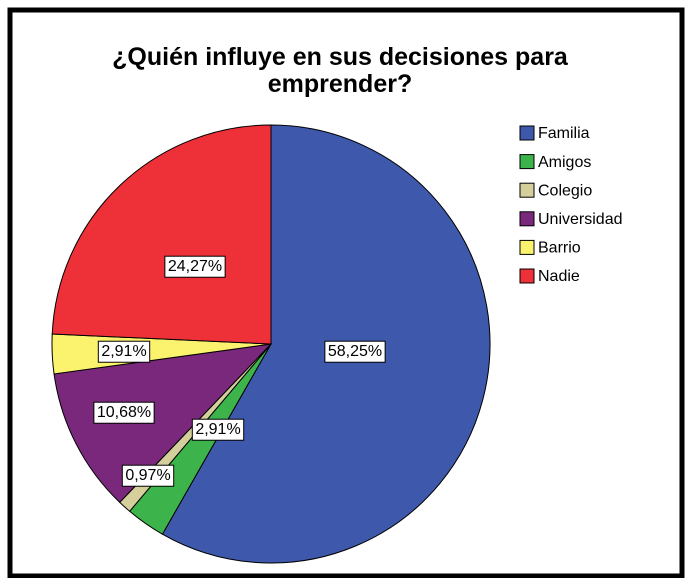 The height and width of the screenshot is (578, 685). What do you see at coordinates (580, 219) in the screenshot?
I see `legend-label: Universidad` at bounding box center [580, 219].